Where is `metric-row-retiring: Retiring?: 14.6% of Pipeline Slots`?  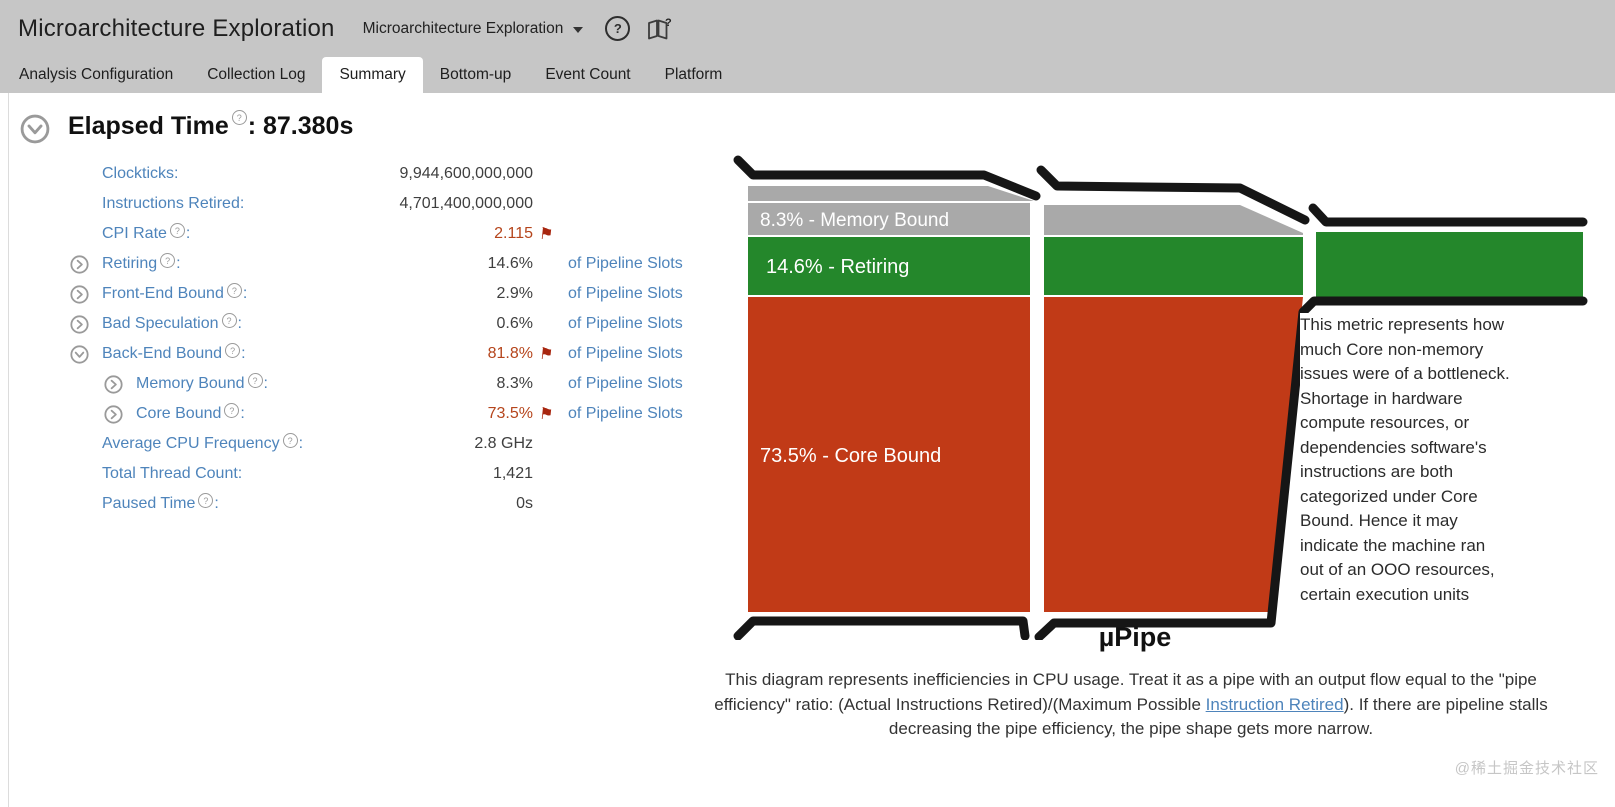
metric-row-retiring: Retiring?: 14.6% of Pipeline Slots is located at coordinates (418, 265).